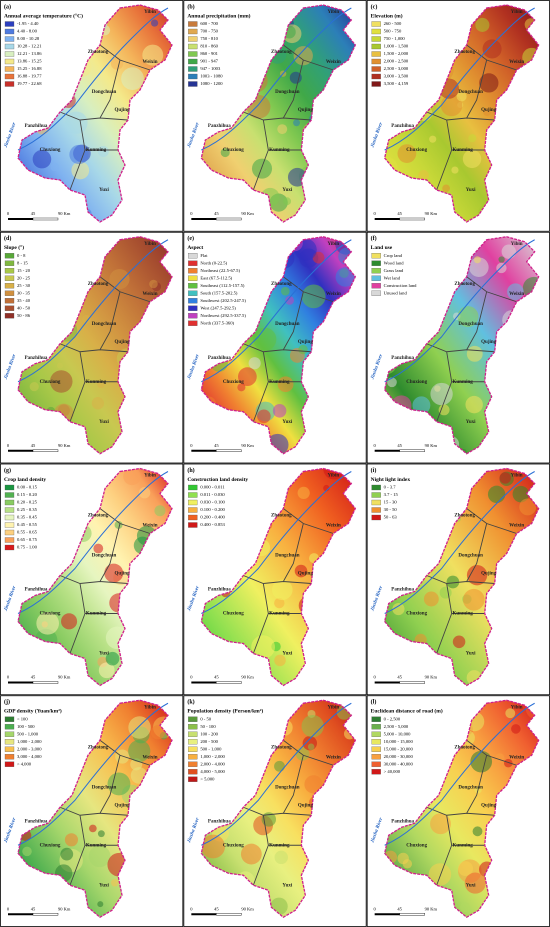 This screenshot has height=927, width=550. What do you see at coordinates (24, 270) in the screenshot?
I see `legend-label: 15 - 20` at bounding box center [24, 270].